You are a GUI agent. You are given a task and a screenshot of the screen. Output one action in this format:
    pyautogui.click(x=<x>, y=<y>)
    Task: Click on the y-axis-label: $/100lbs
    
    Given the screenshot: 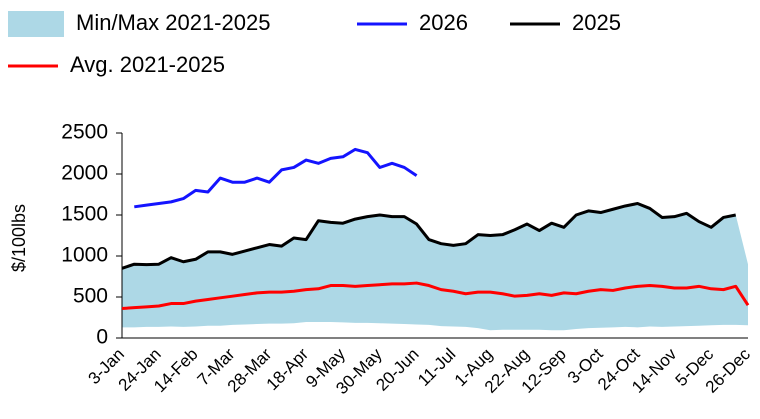 What is the action you would take?
    pyautogui.click(x=19, y=238)
    